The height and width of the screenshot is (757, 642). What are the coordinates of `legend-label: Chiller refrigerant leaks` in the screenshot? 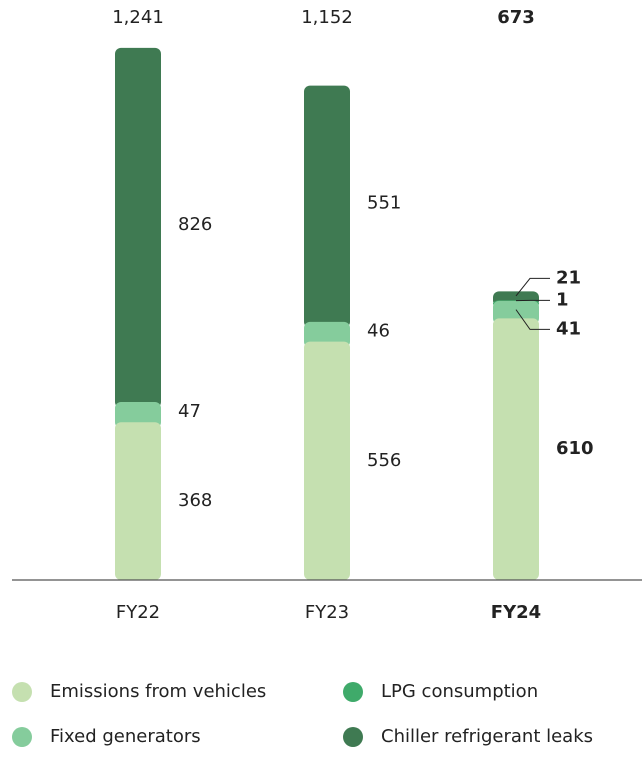 It's located at (487, 736).